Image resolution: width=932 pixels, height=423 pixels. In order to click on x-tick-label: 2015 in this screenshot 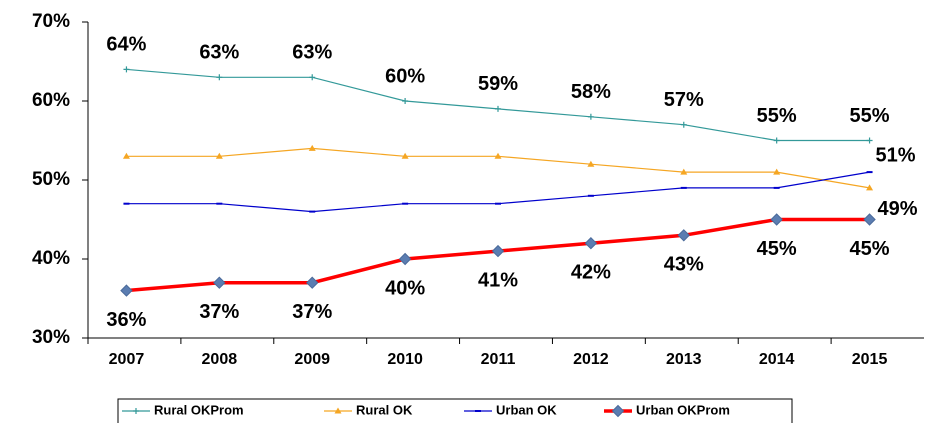, I will do `click(870, 359)`.